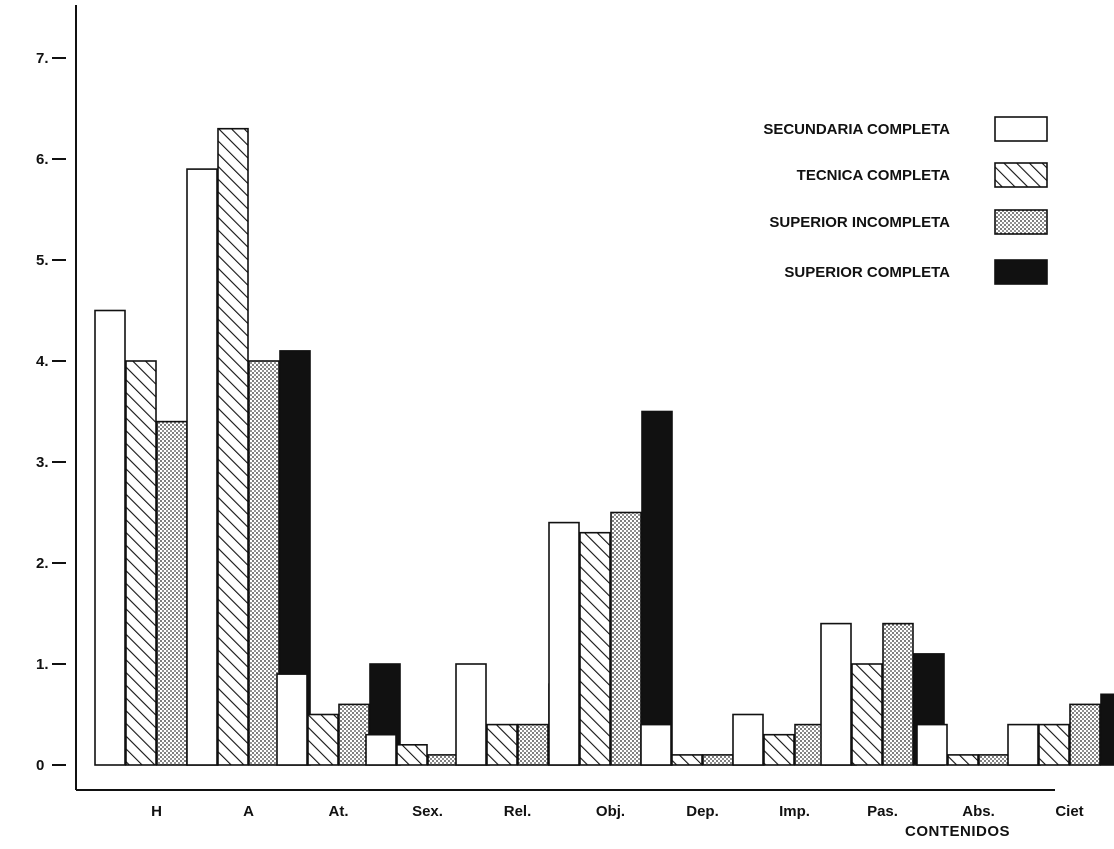  I want to click on y-tick-label: 7., so click(42, 58).